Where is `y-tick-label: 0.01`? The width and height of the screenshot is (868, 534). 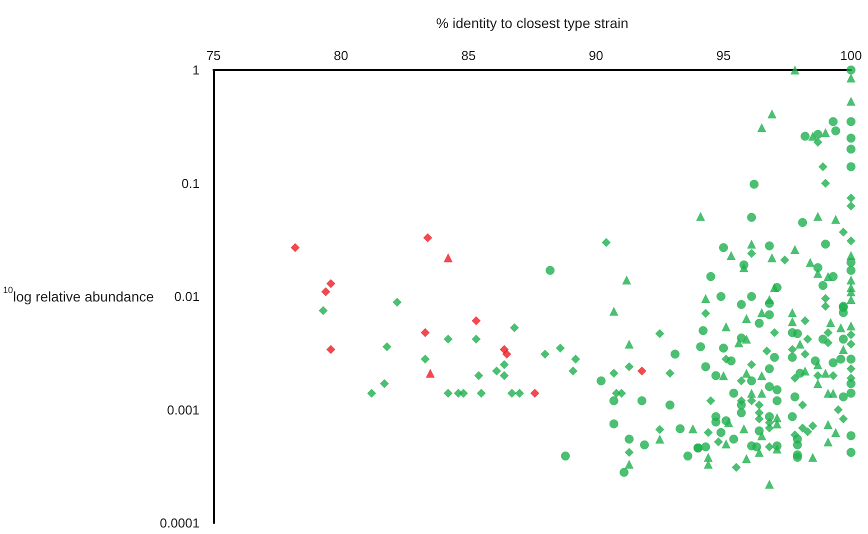
y-tick-label: 0.01 is located at coordinates (187, 296).